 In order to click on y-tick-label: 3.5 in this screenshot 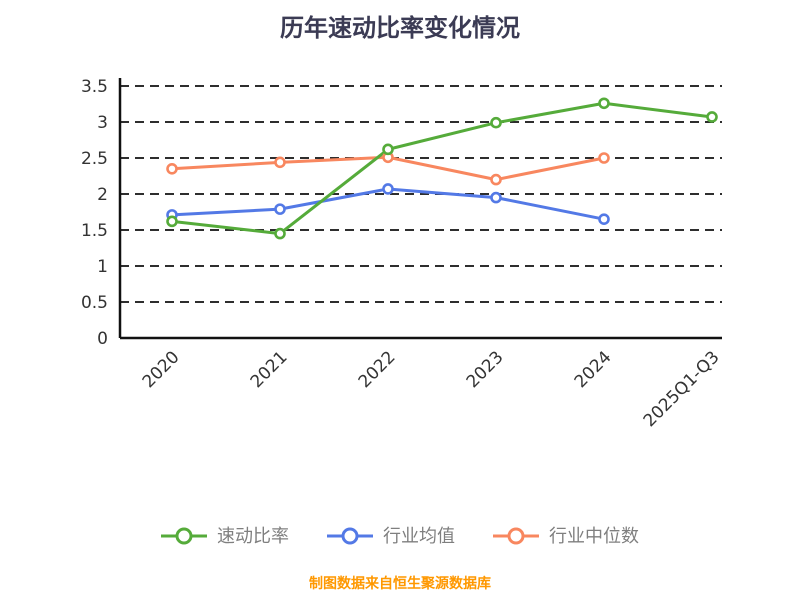, I will do `click(94, 87)`.